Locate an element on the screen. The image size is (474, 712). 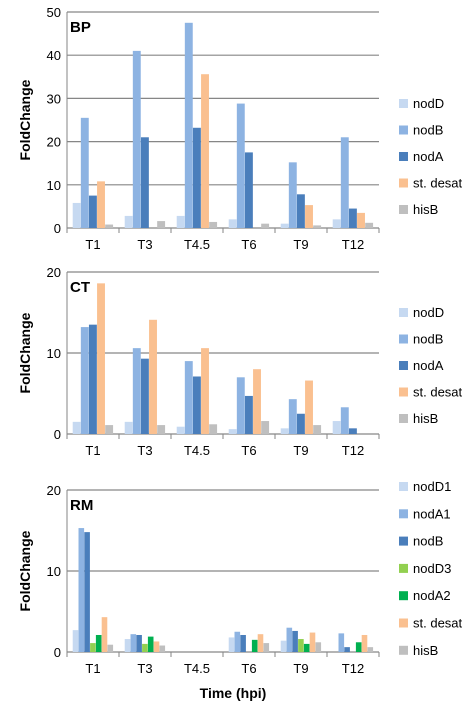
x-tick-label: T12 is located at coordinates (353, 244).